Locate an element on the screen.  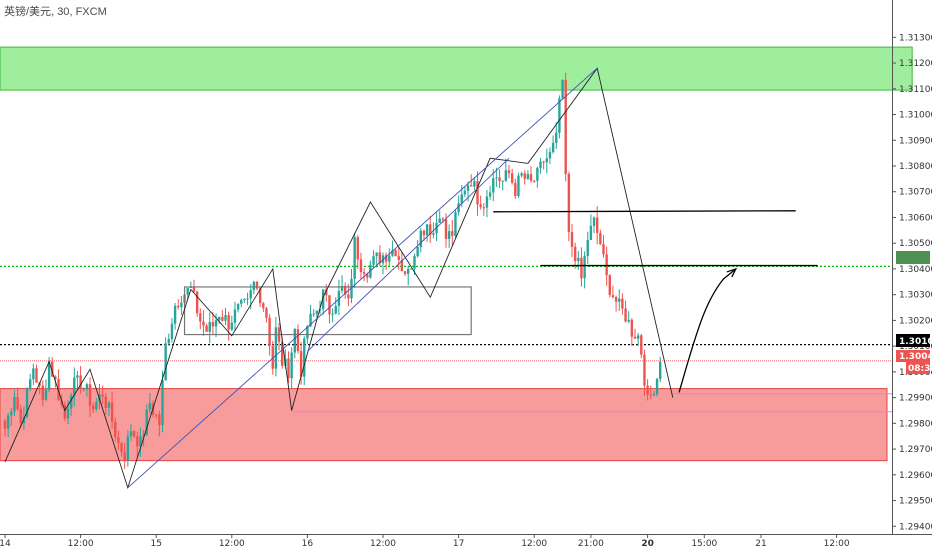
last-price-label-bg is located at coordinates (913, 356).